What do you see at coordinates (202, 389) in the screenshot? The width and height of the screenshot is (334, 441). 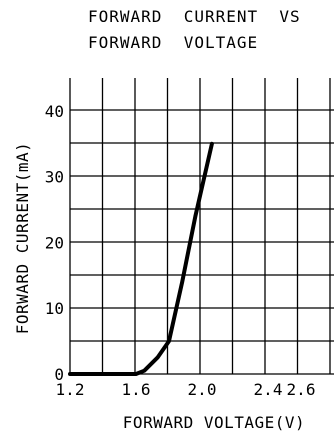 I see `x-tick-label: 2.0` at bounding box center [202, 389].